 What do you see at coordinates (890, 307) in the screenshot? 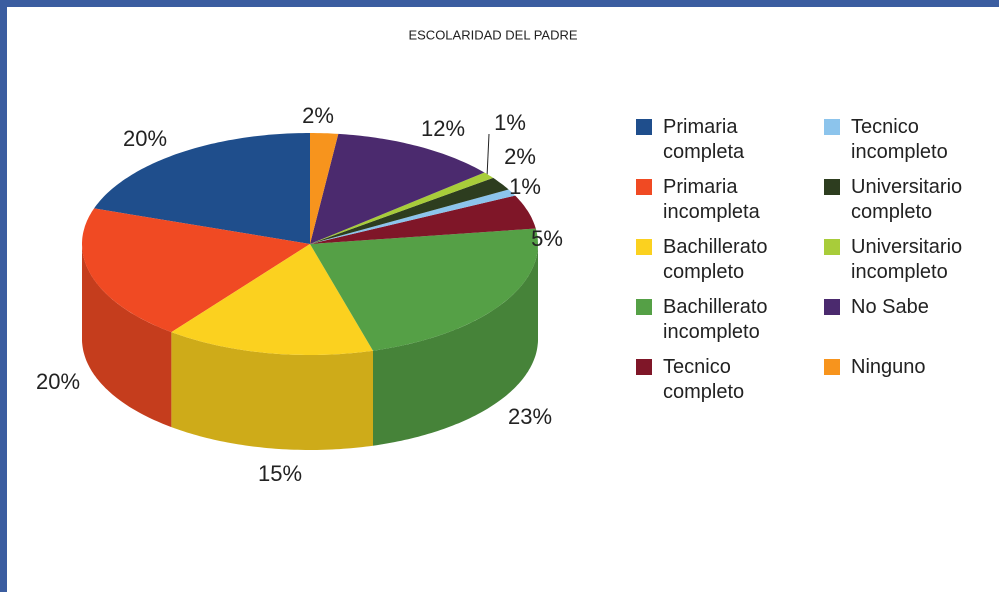
I see `legend-label: No Sabe` at bounding box center [890, 307].